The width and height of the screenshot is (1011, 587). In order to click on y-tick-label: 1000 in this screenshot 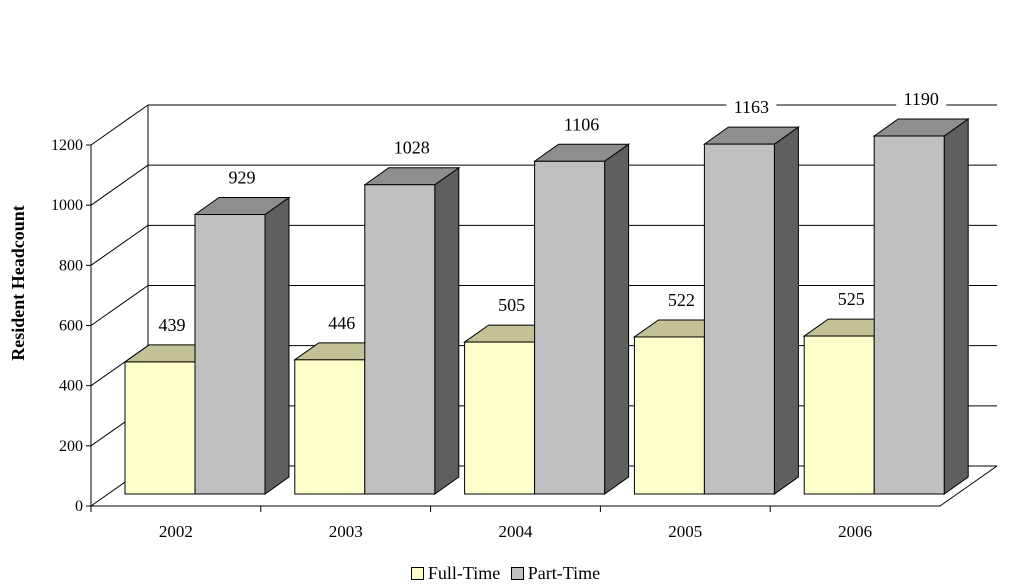, I will do `click(67, 205)`.